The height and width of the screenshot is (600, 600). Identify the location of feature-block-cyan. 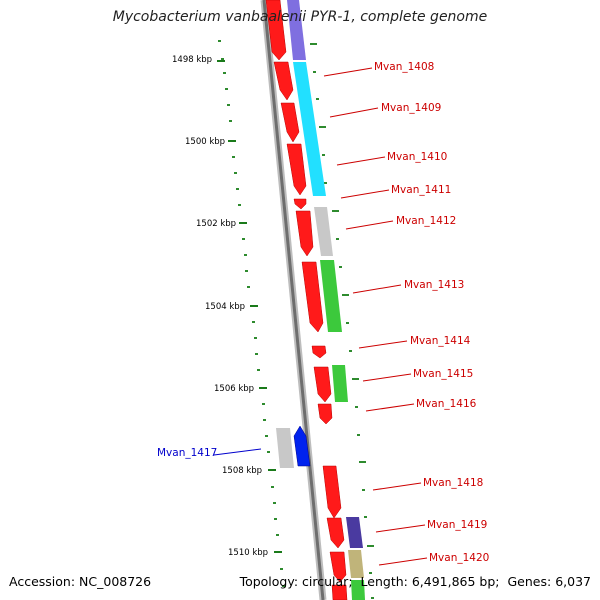
(309, 129).